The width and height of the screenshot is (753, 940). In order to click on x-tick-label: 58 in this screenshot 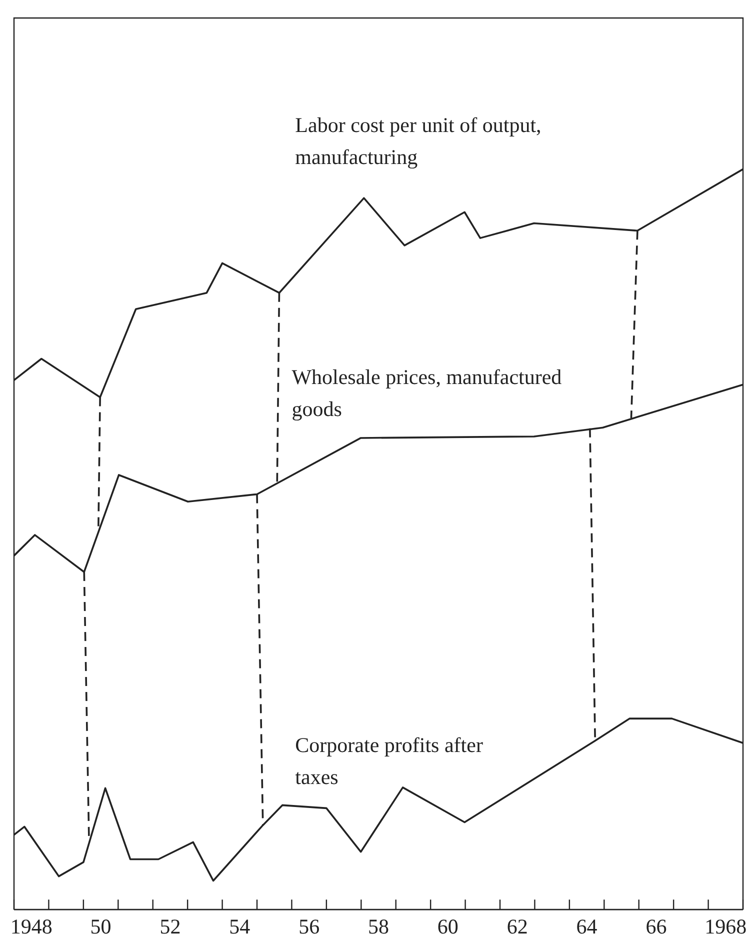, I will do `click(378, 926)`.